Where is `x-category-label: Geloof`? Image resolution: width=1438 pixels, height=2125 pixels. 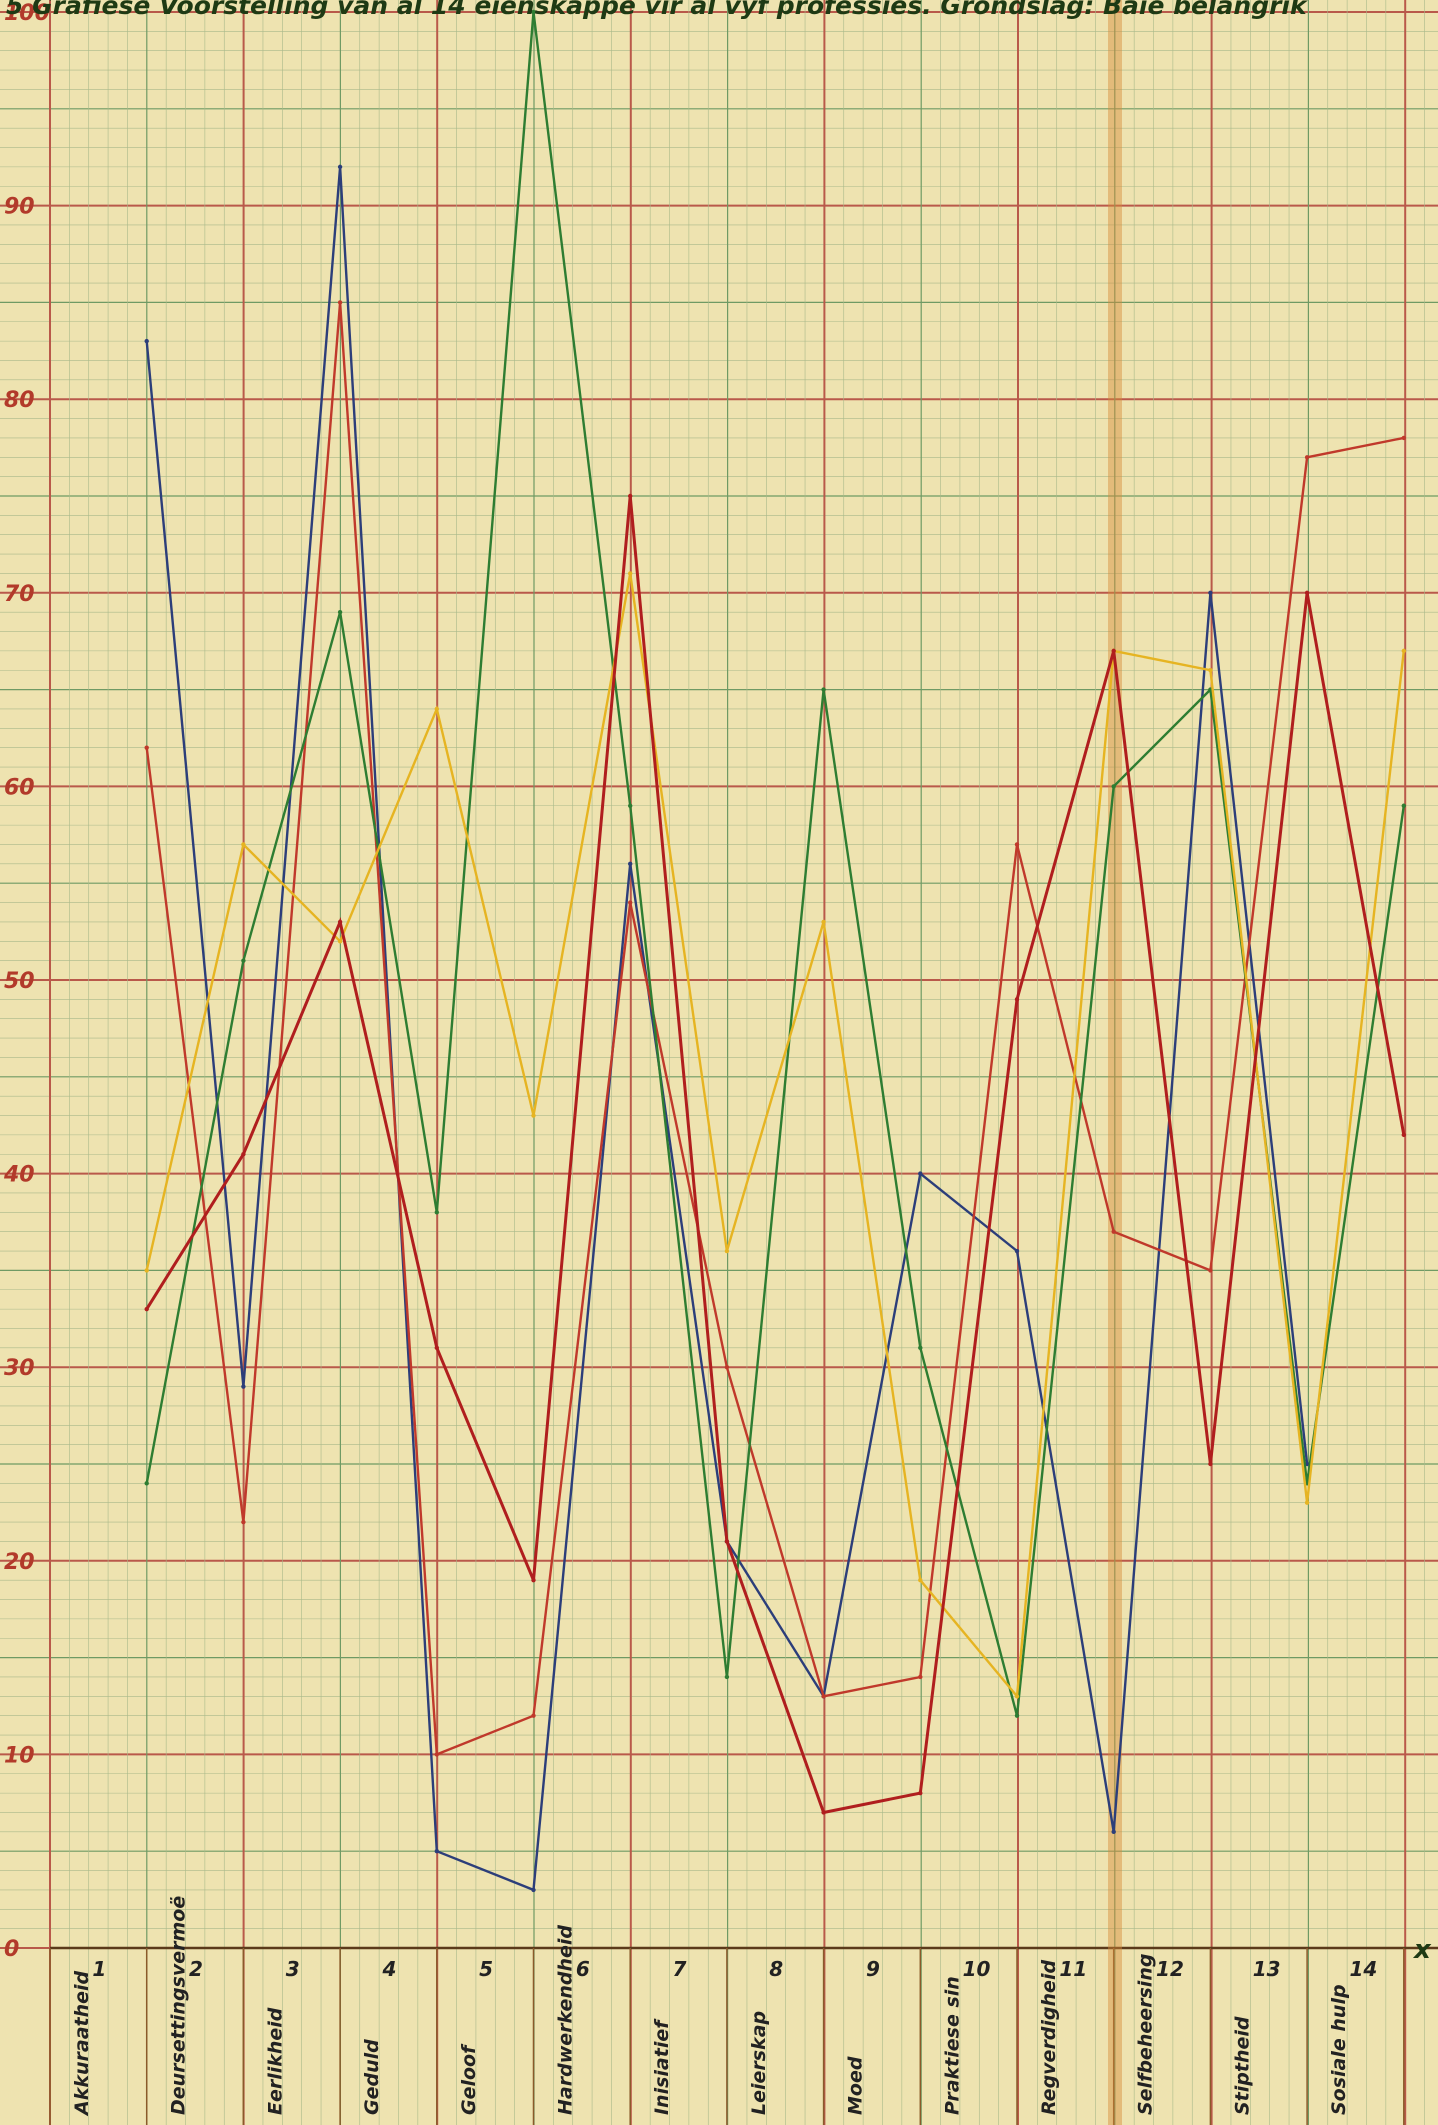
x-category-label: Geloof is located at coordinates (469, 2079).